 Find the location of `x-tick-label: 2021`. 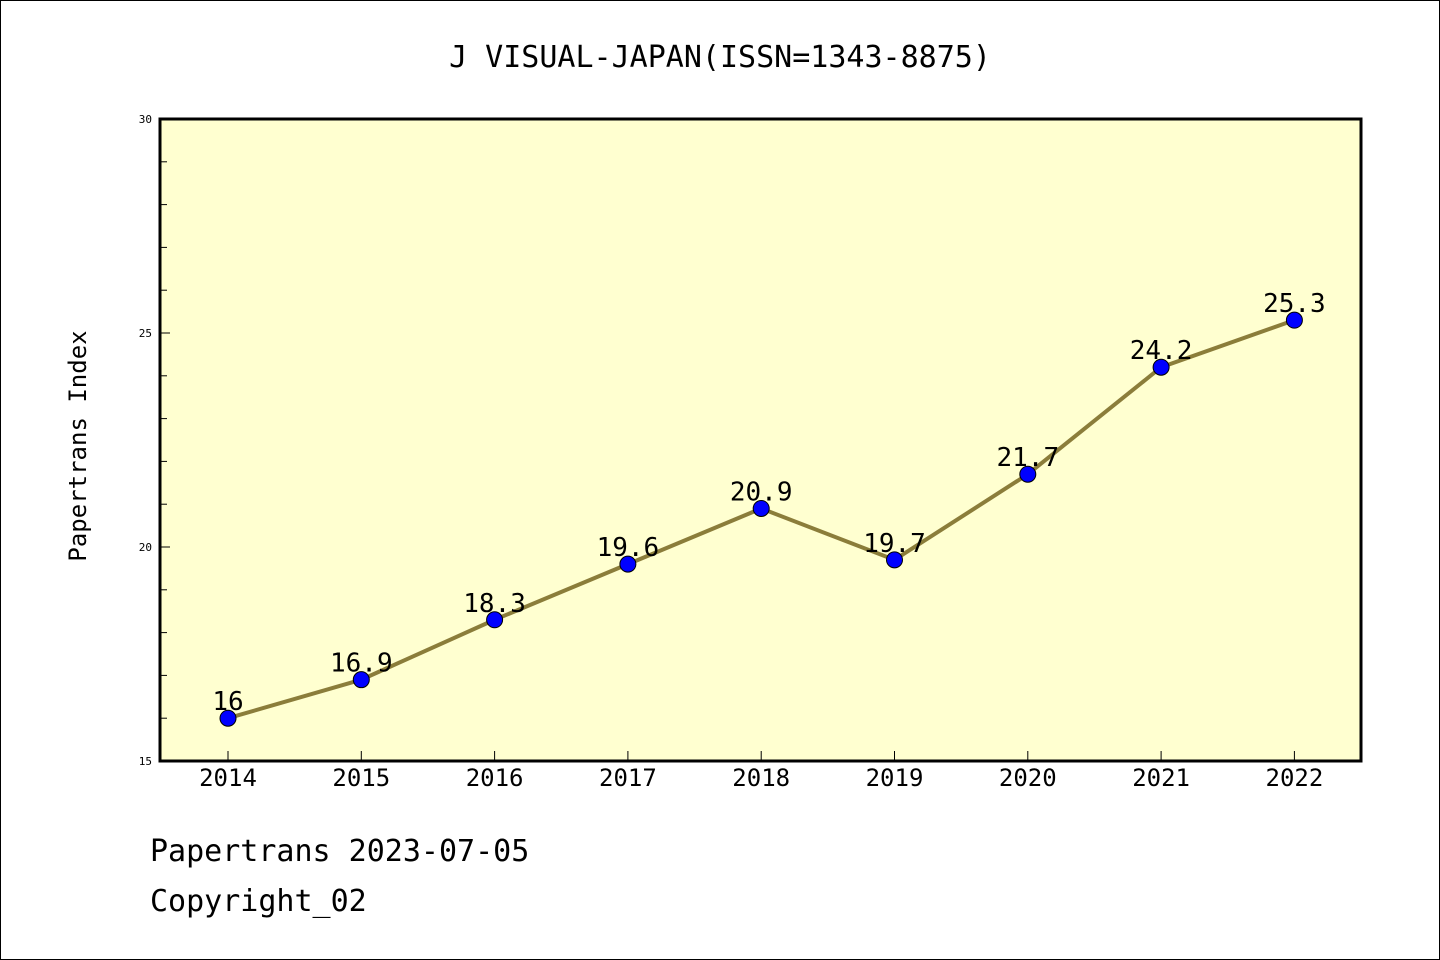

x-tick-label: 2021 is located at coordinates (1161, 778).